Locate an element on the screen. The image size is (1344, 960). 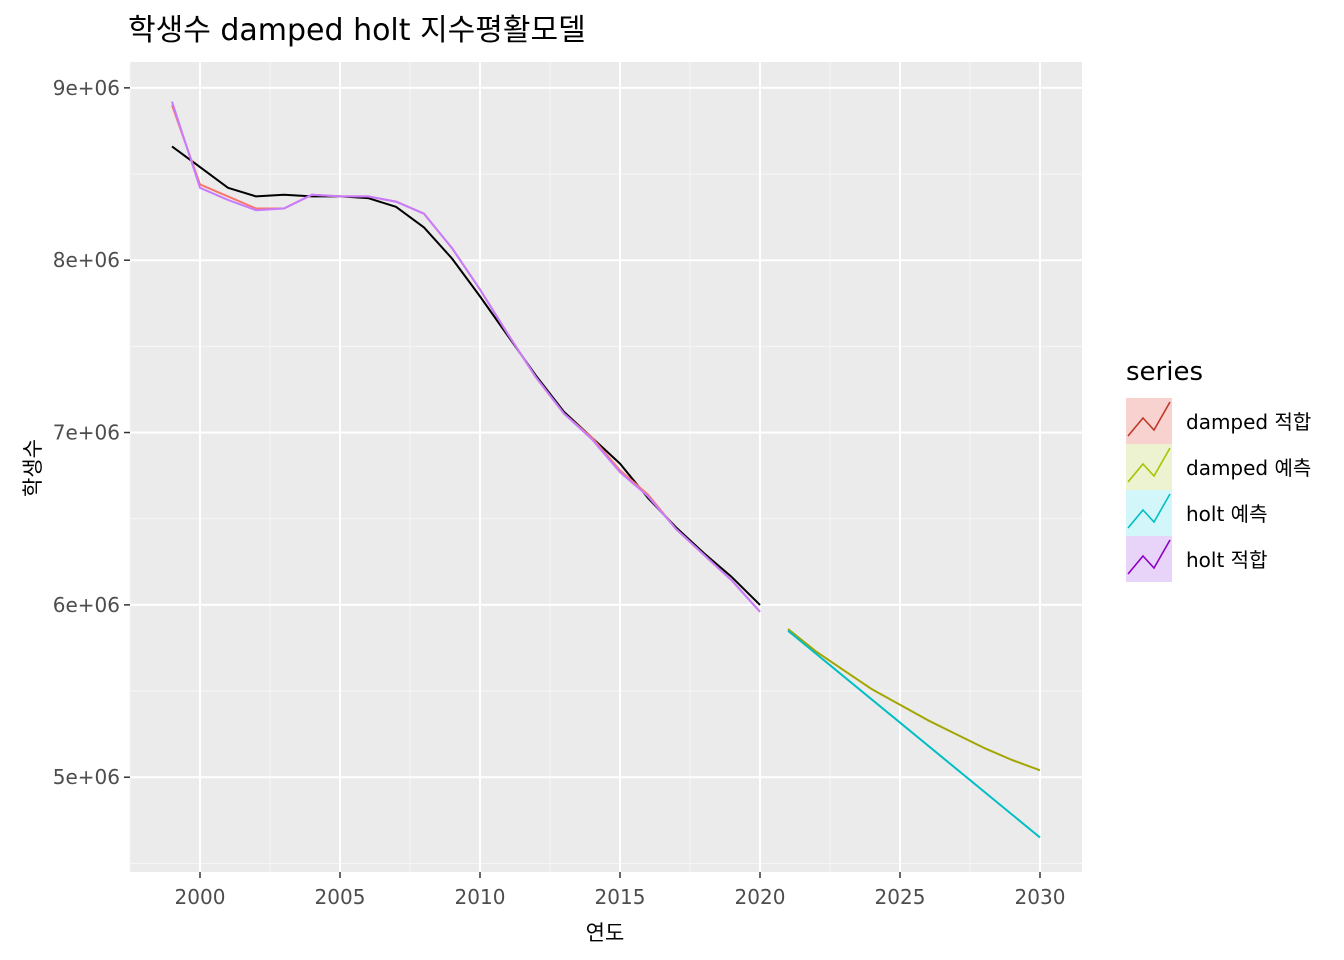
chart-title: 학생수 damped holt 지수평활모델 is located at coordinates (357, 30).